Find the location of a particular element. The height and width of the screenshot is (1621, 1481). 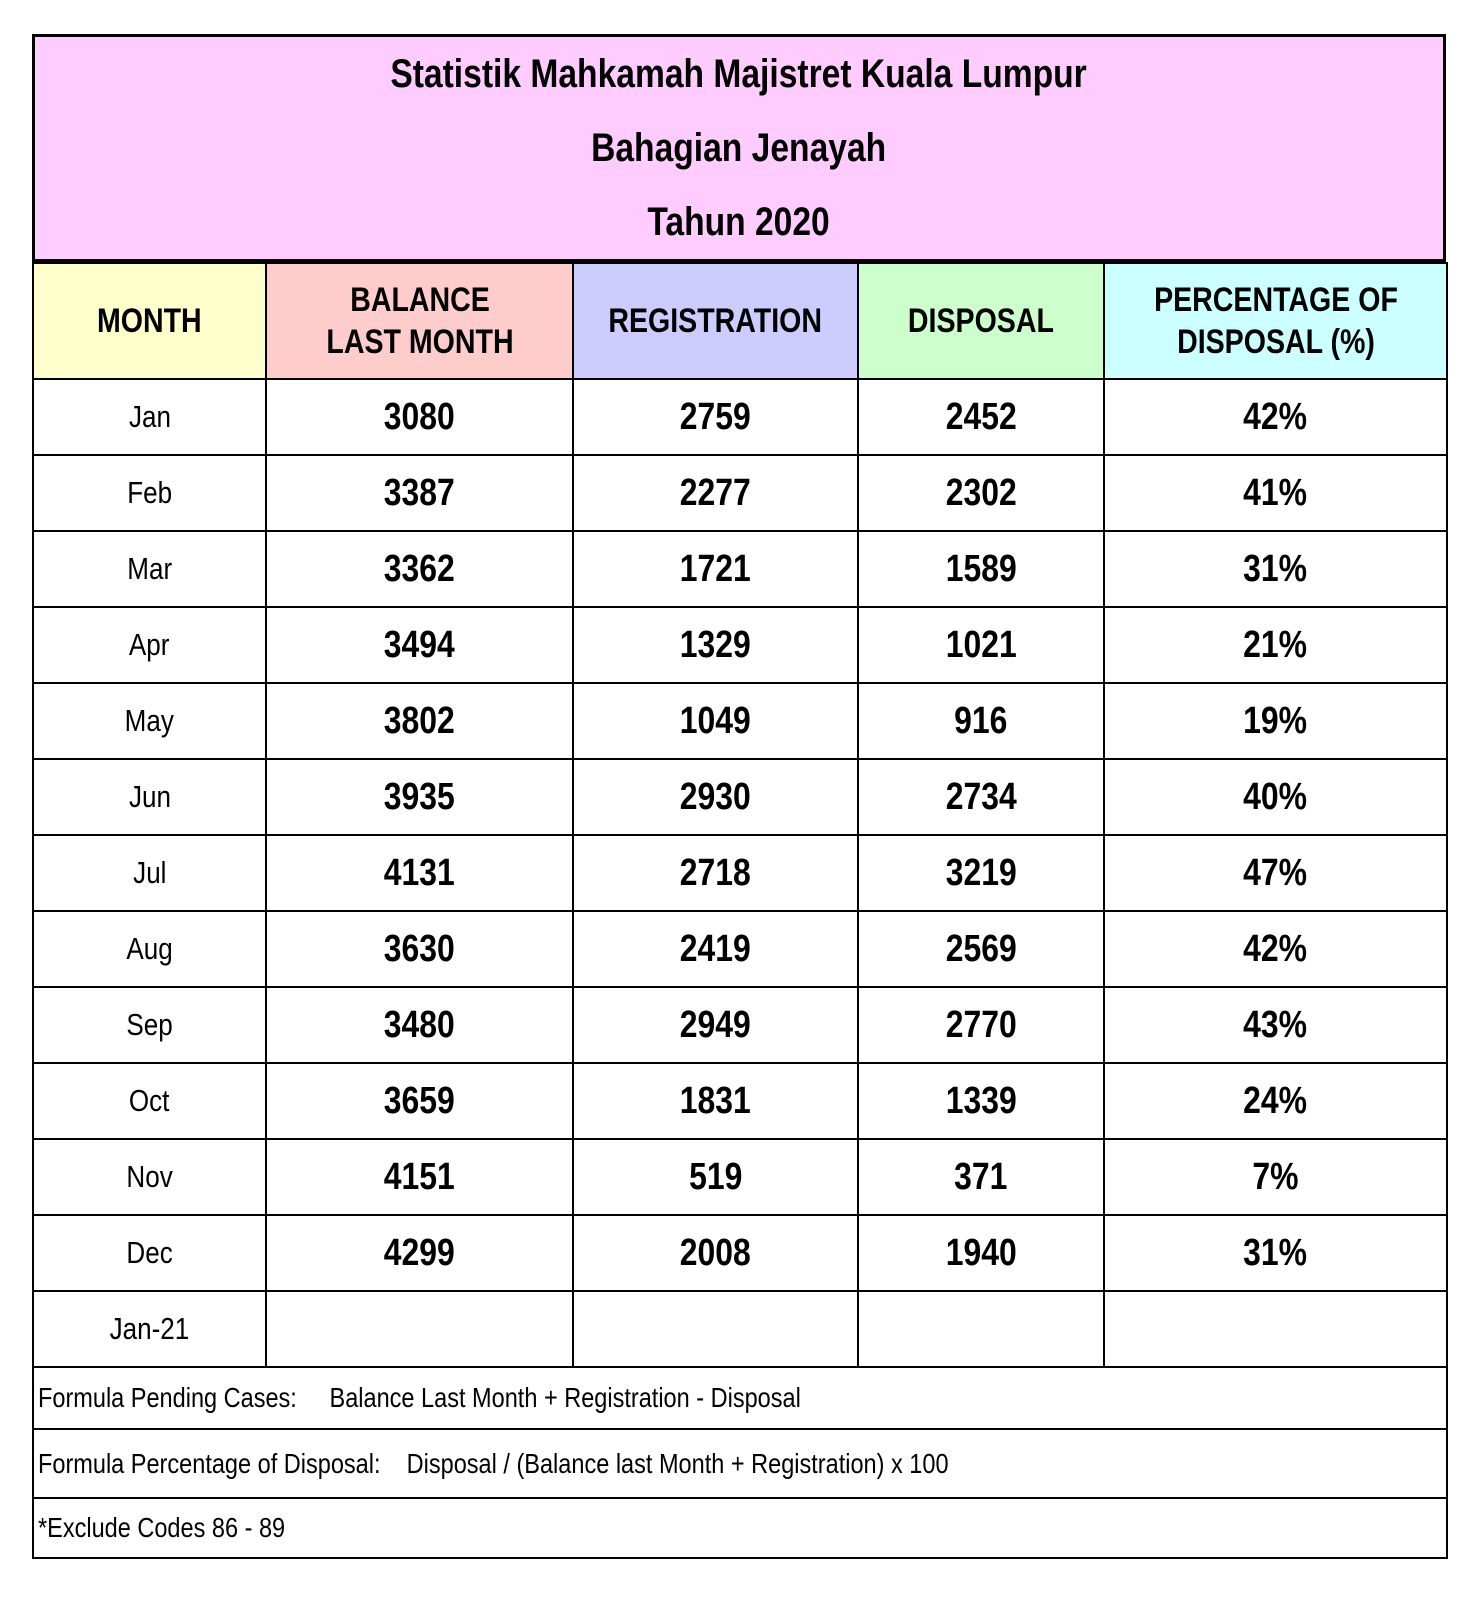

cell-month: Jul is located at coordinates (149, 873).